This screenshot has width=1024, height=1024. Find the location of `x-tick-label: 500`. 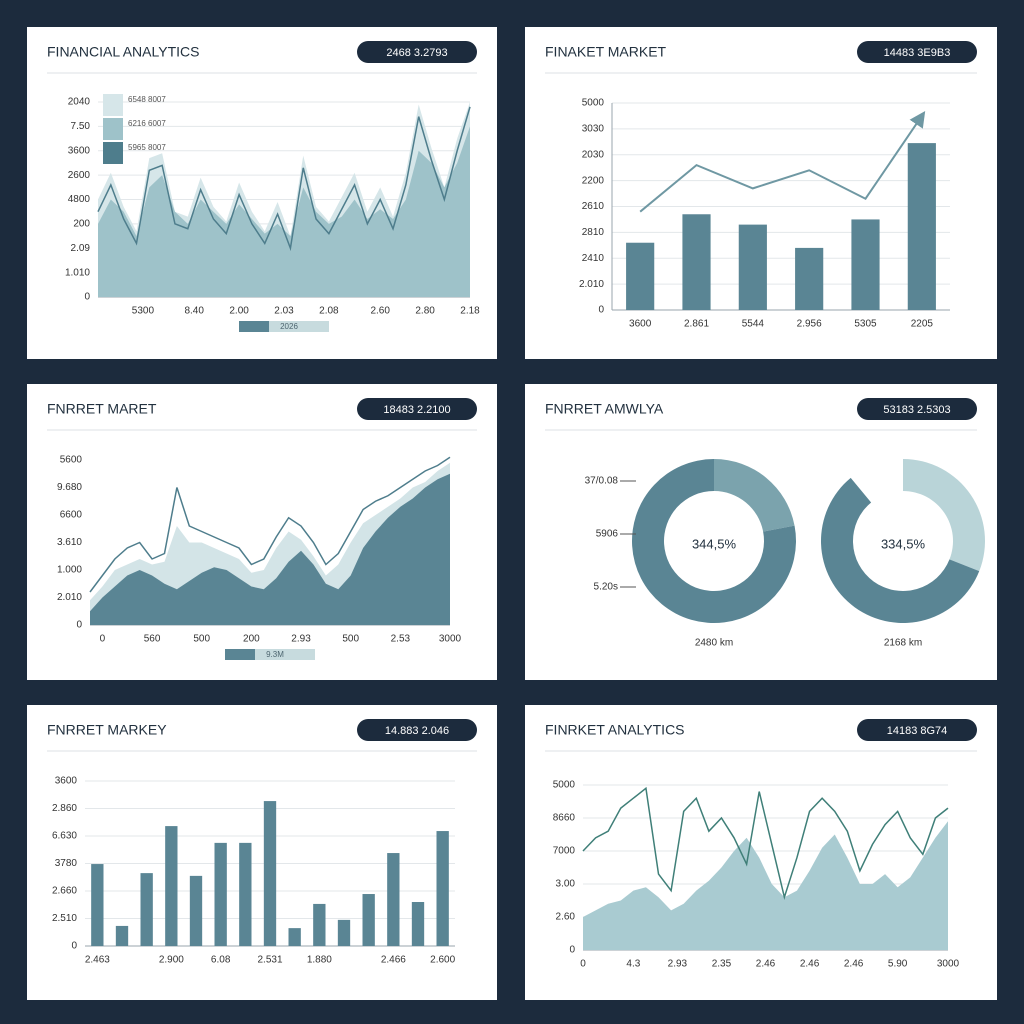

x-tick-label: 500 is located at coordinates (201, 639).